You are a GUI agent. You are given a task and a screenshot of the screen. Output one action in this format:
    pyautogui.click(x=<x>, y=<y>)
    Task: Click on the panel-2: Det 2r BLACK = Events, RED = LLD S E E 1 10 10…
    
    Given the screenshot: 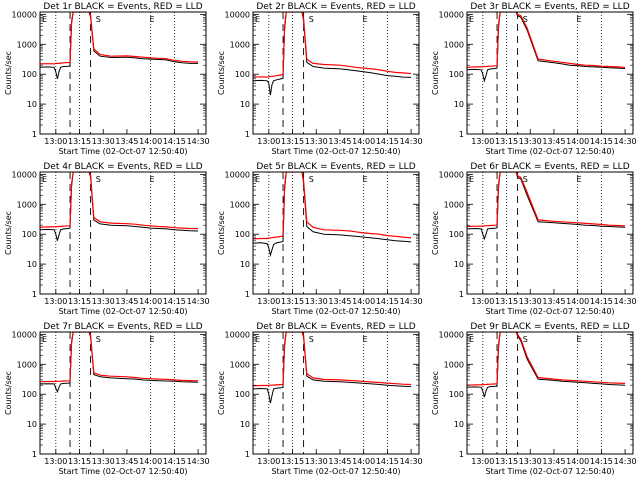 What is the action you would take?
    pyautogui.click(x=320, y=79)
    